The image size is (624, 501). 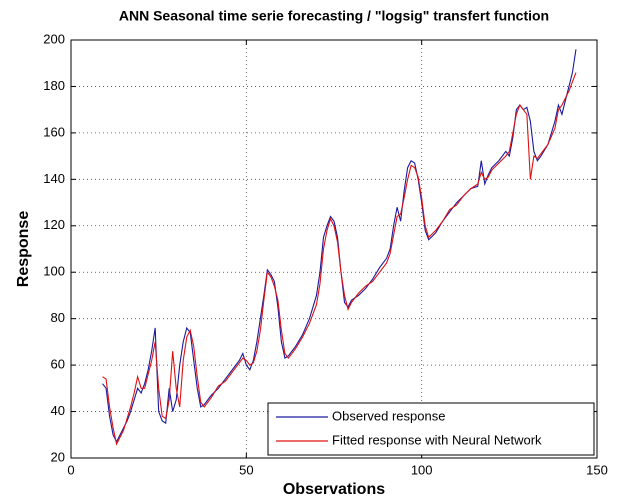 I want to click on x-tick-label: 50, so click(x=246, y=469).